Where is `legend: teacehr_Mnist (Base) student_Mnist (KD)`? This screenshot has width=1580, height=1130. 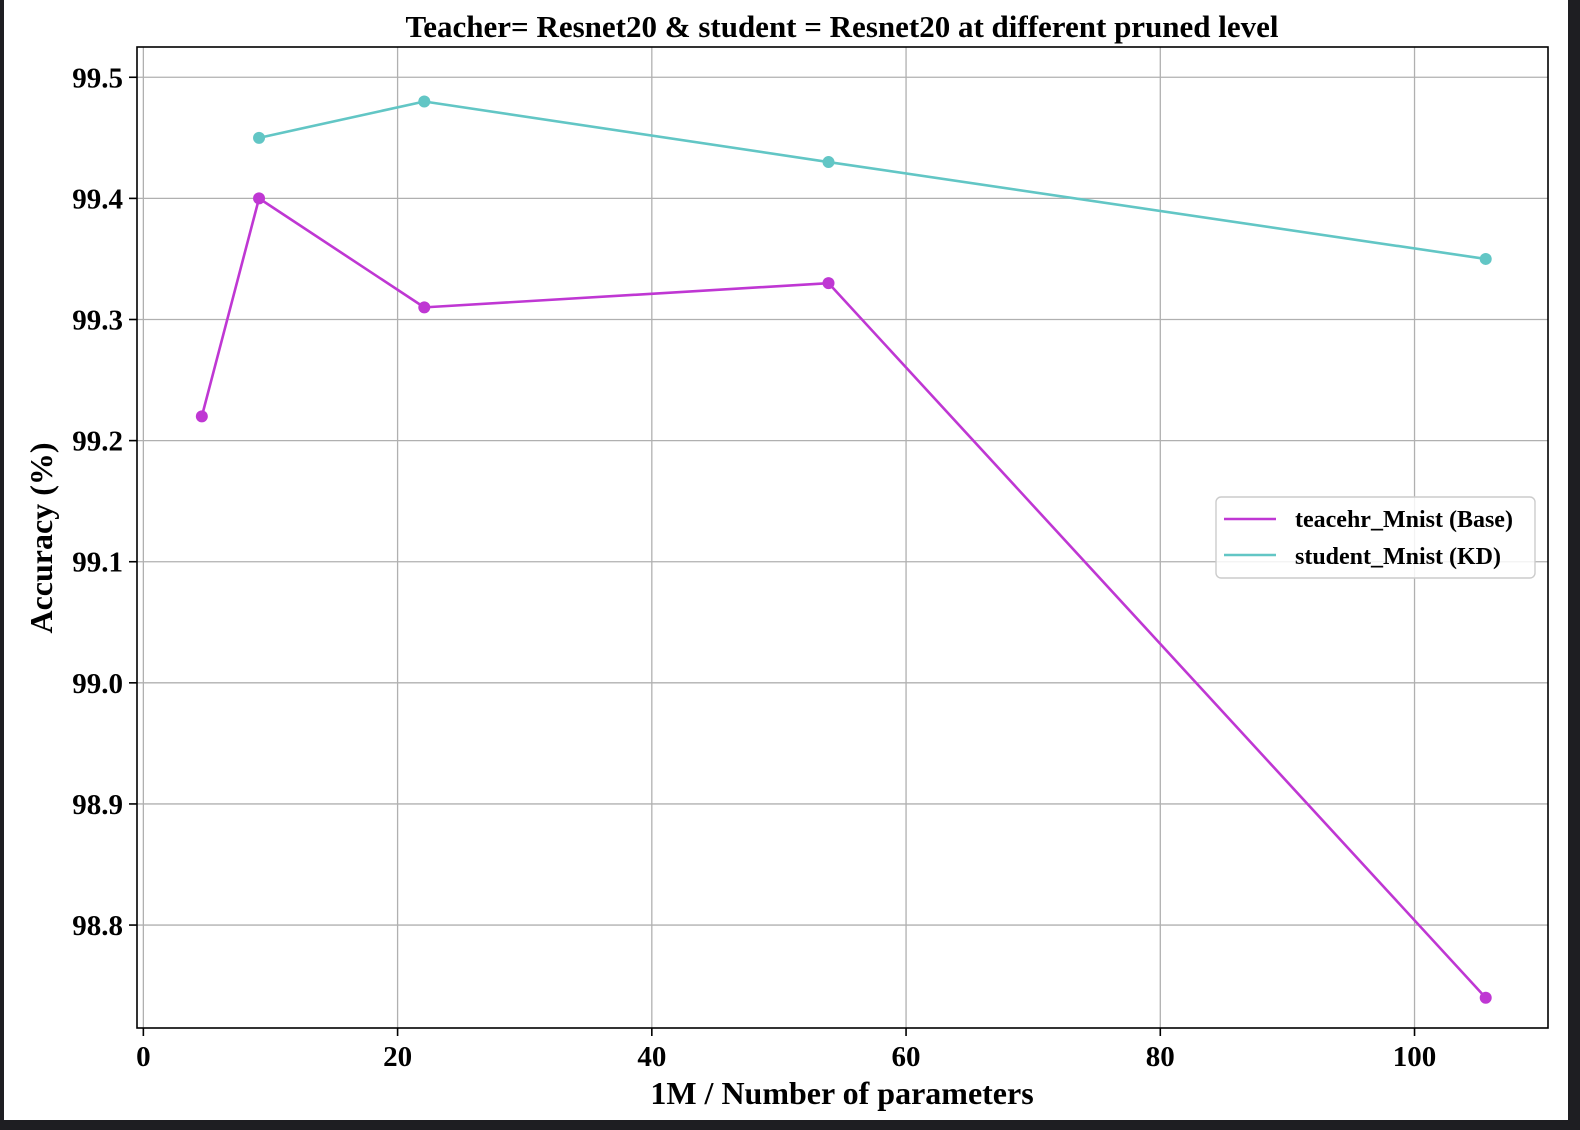
legend: teacehr_Mnist (Base) student_Mnist (KD) is located at coordinates (1375, 537).